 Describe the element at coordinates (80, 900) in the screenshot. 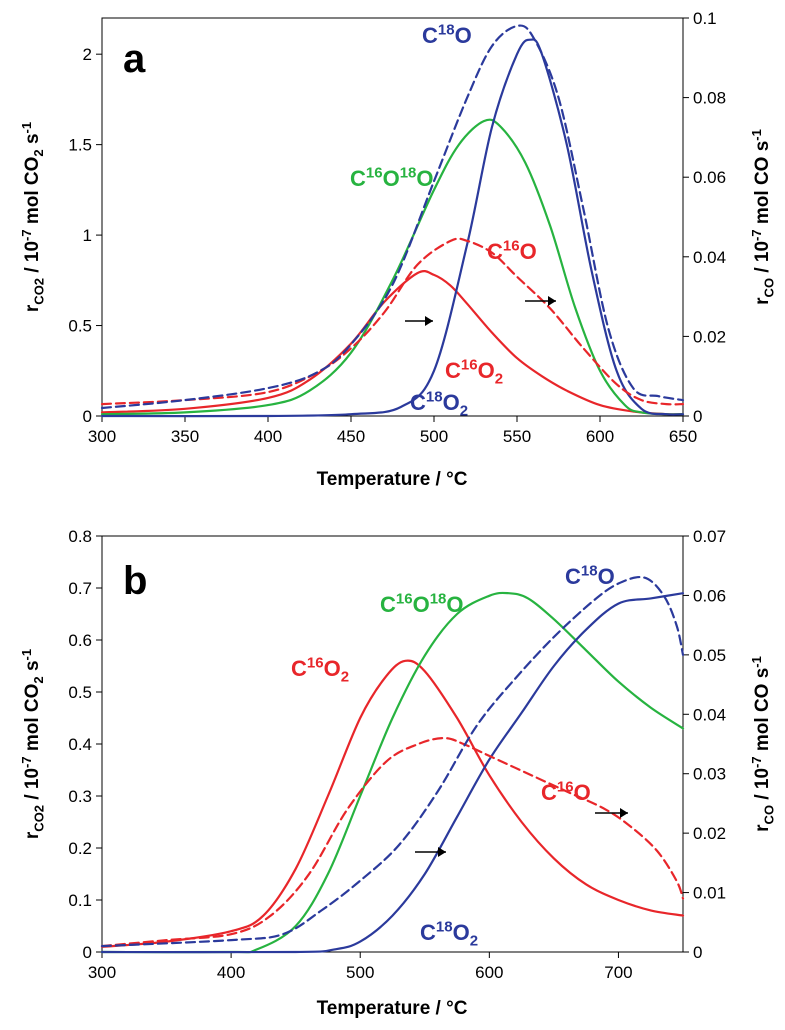

I see `y-left-tick-label: 0.1` at that location.